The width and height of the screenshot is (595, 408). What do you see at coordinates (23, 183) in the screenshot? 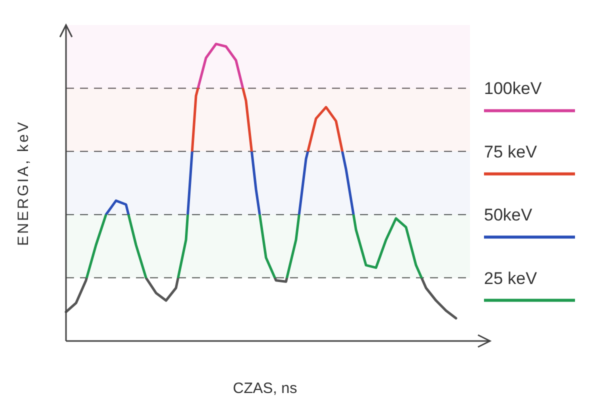
I see `y-axis-title: ENERGIA, keV` at bounding box center [23, 183].